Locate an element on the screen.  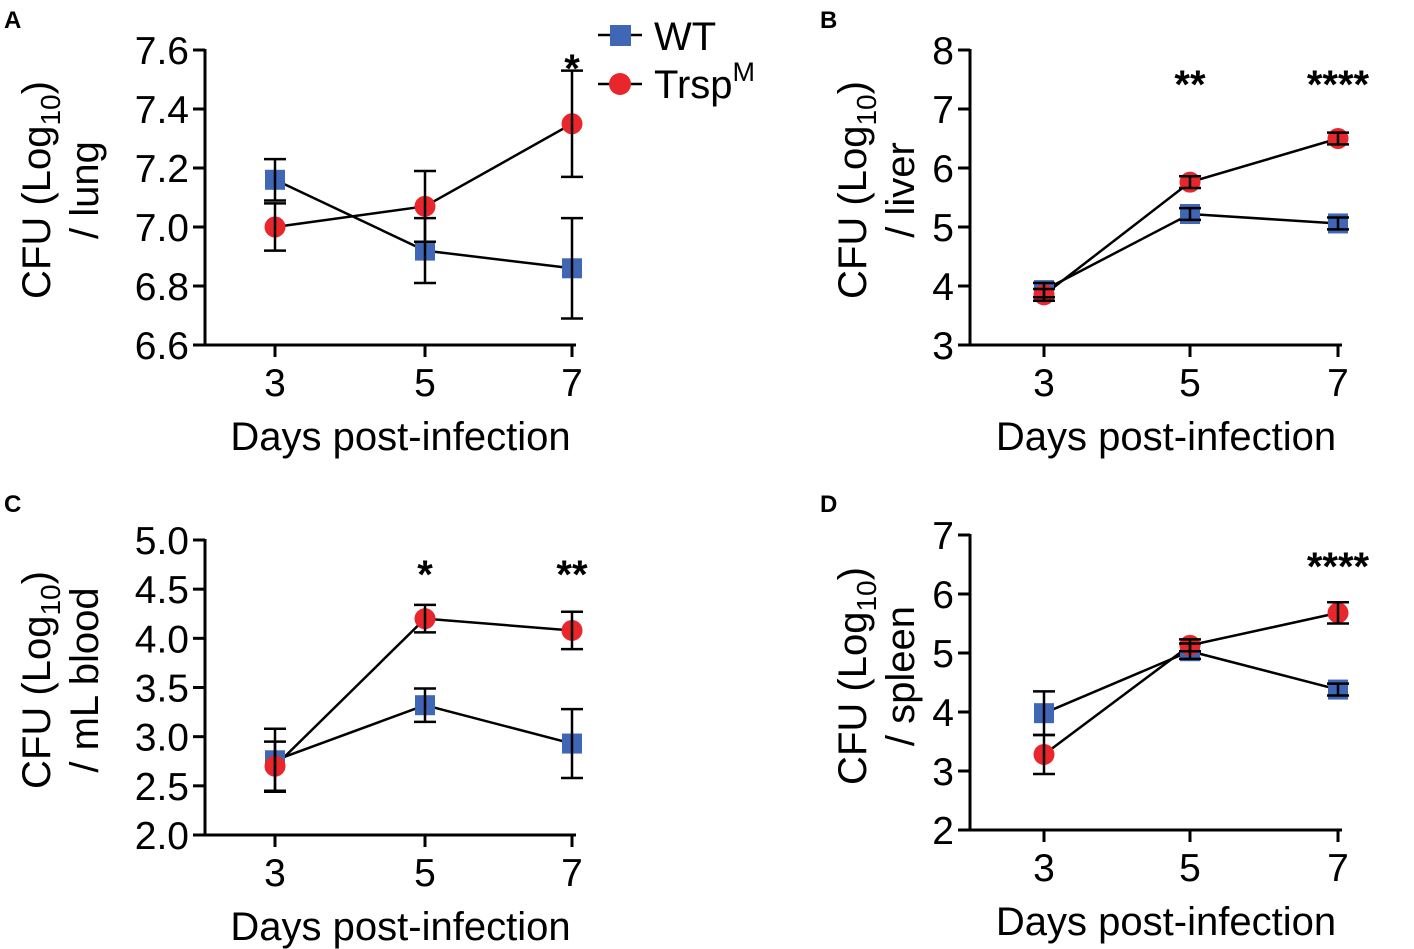
y-tick-label: 8 is located at coordinates (943, 51).